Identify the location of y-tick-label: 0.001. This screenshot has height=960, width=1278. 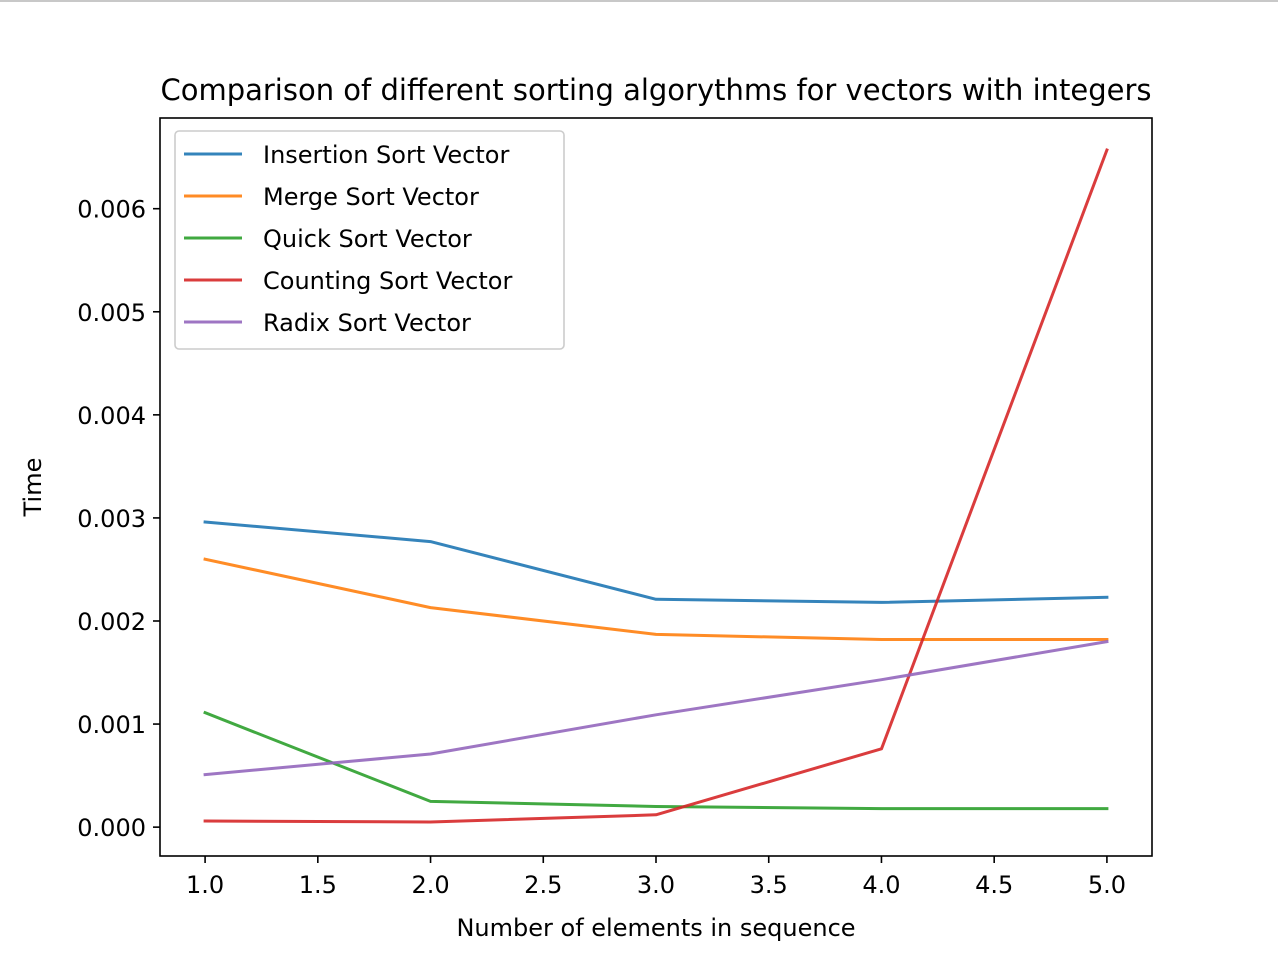
(111, 725).